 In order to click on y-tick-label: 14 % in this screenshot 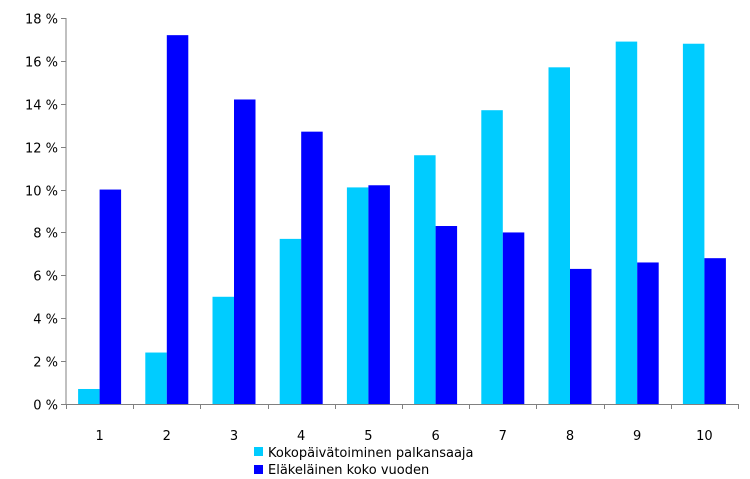, I will do `click(41, 106)`.